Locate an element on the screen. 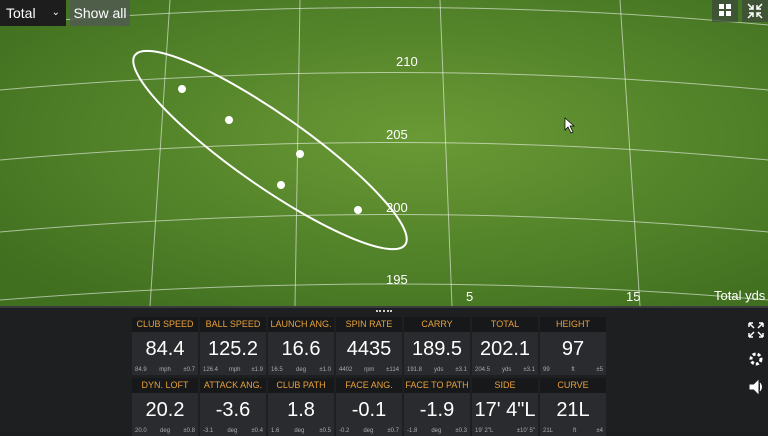 Image resolution: width=768 pixels, height=436 pixels. metric-label: SIDE is located at coordinates (505, 385).